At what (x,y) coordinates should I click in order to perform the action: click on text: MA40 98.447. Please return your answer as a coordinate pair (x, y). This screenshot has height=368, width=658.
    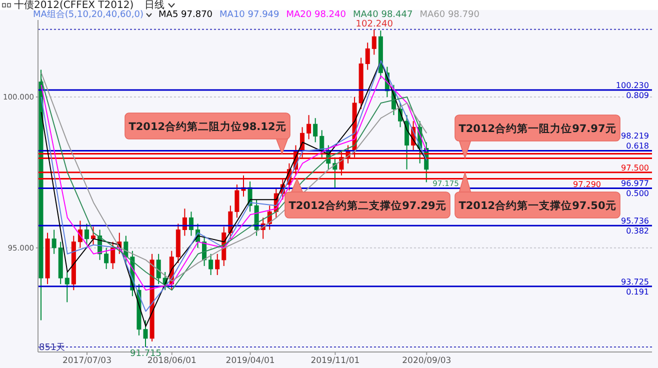
    Looking at the image, I should click on (382, 15).